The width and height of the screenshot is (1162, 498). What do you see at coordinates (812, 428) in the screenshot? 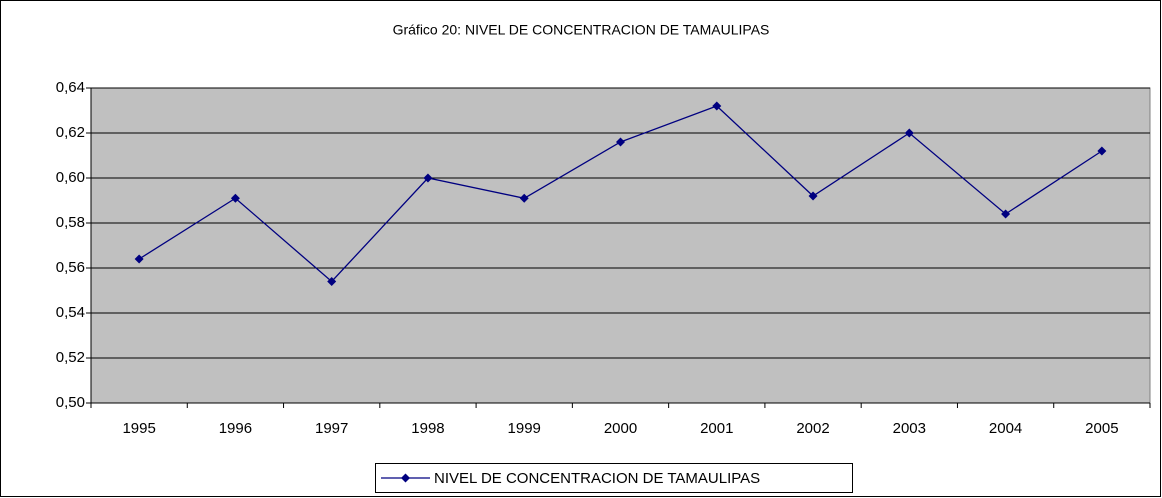
I see `x-tick-label: 2002` at bounding box center [812, 428].